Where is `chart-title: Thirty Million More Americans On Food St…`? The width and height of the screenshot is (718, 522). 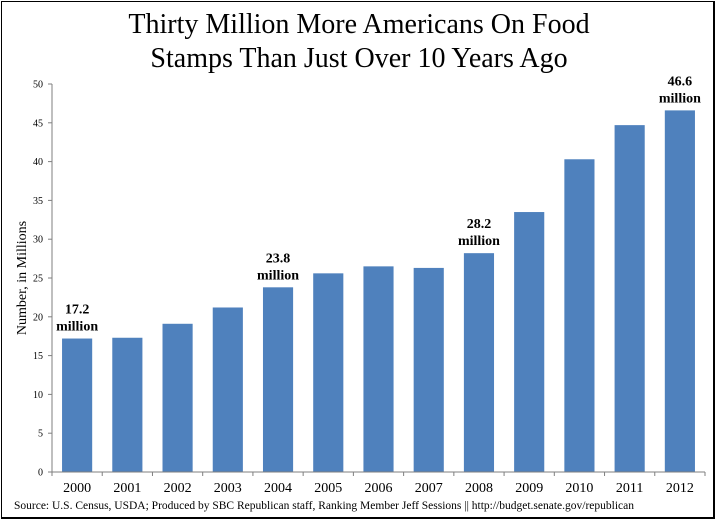
chart-title: Thirty Million More Americans On Food St… is located at coordinates (359, 42).